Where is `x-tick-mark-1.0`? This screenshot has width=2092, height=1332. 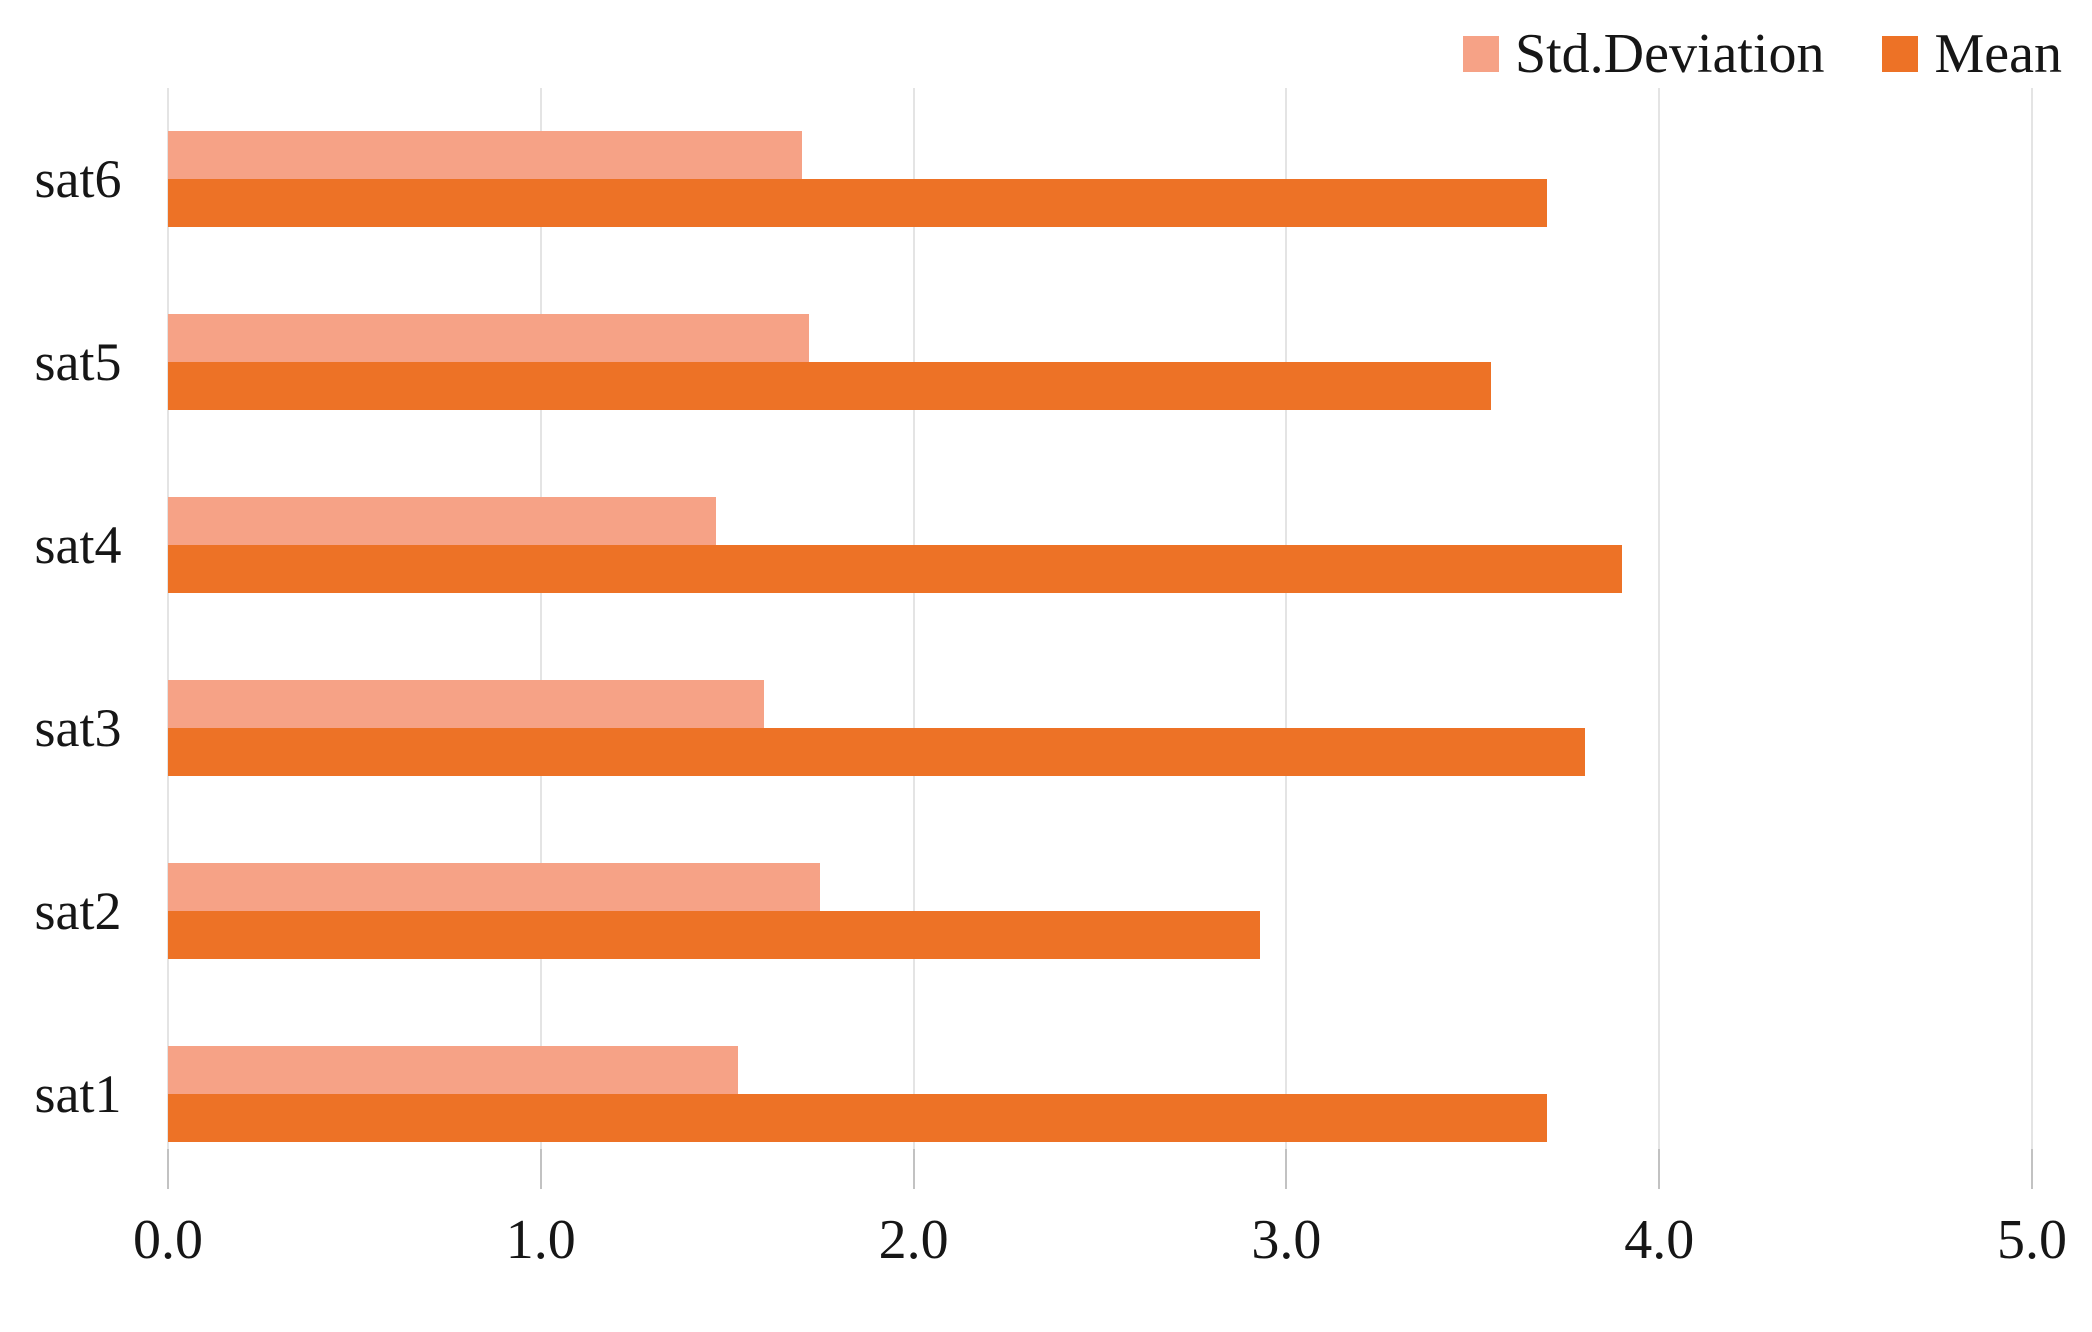 x-tick-mark-1.0 is located at coordinates (540, 1169).